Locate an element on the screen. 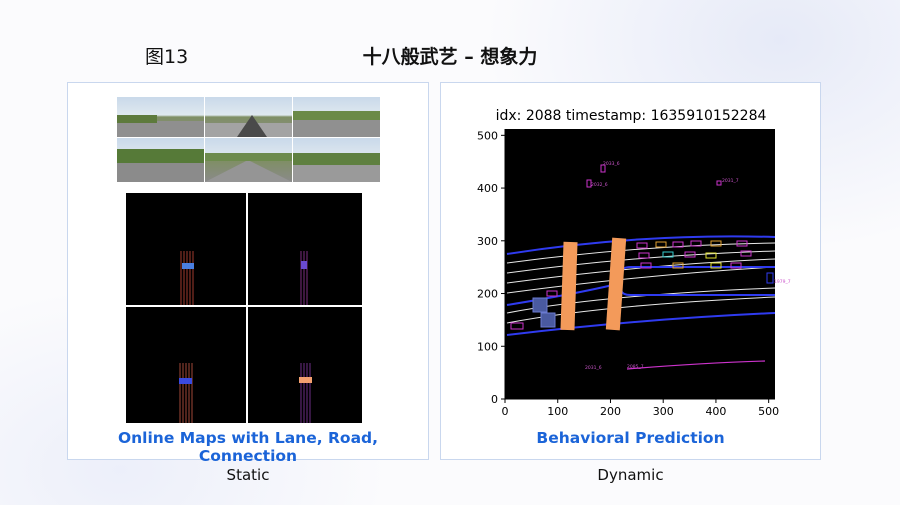 This screenshot has width=900, height=505. static-label: Static is located at coordinates (248, 475).